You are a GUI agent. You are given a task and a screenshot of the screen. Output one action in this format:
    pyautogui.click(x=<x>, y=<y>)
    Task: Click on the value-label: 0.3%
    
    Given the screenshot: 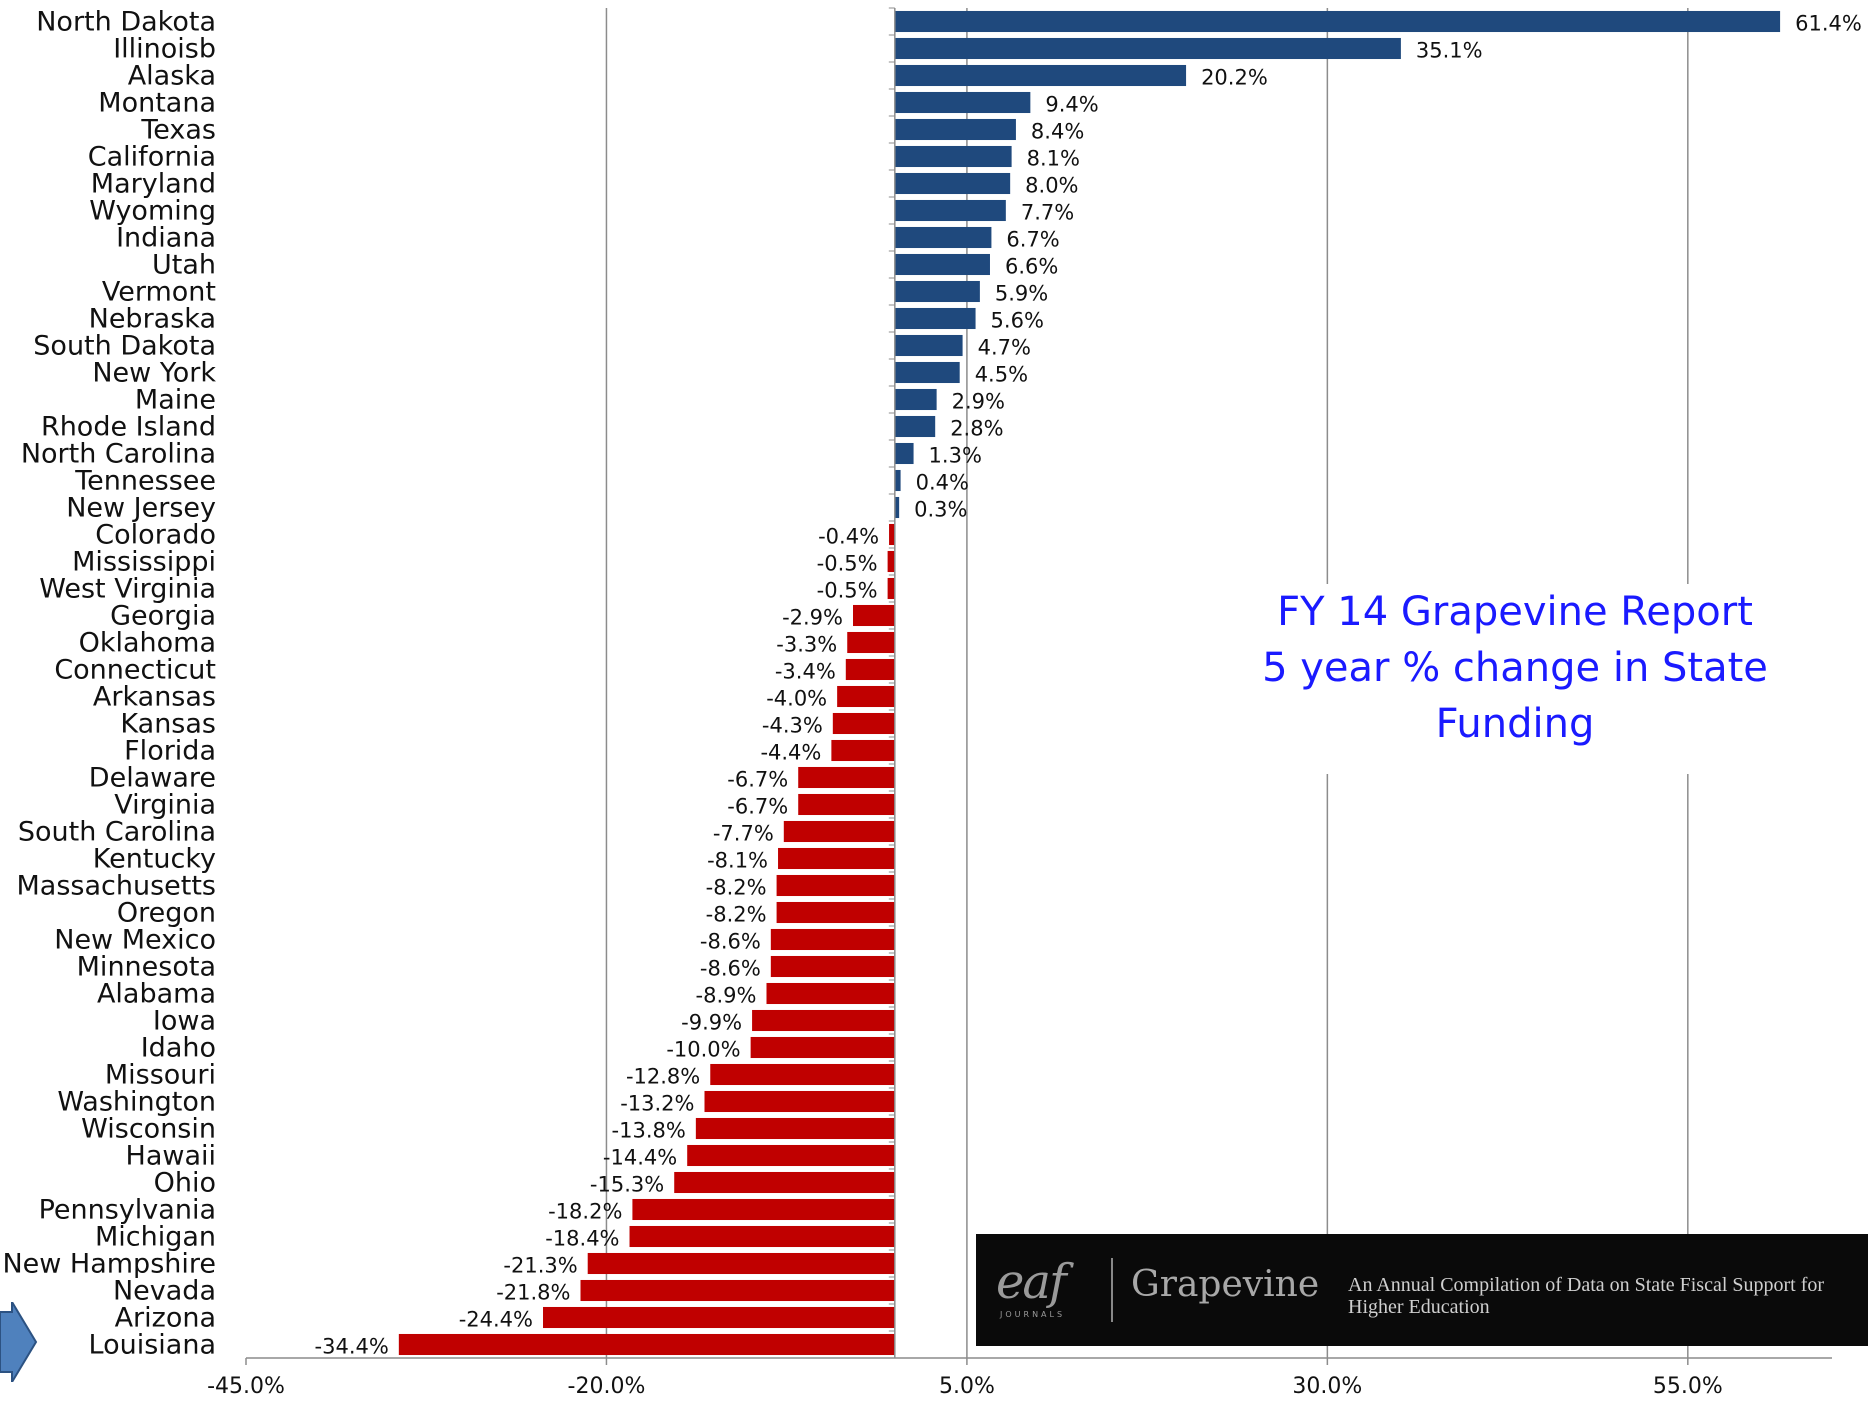 What is the action you would take?
    pyautogui.click(x=940, y=510)
    